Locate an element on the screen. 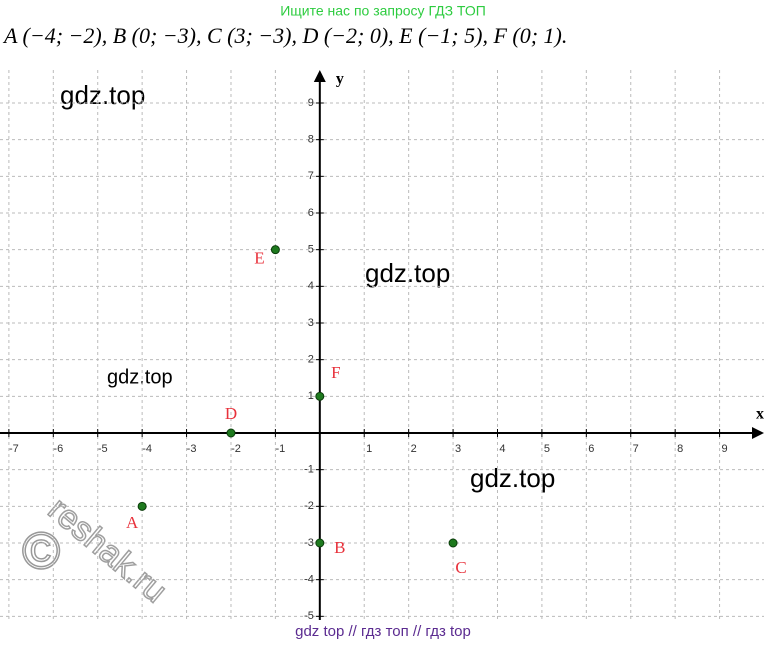  footer: gdz top // гдз топ // гдз top is located at coordinates (383, 631).